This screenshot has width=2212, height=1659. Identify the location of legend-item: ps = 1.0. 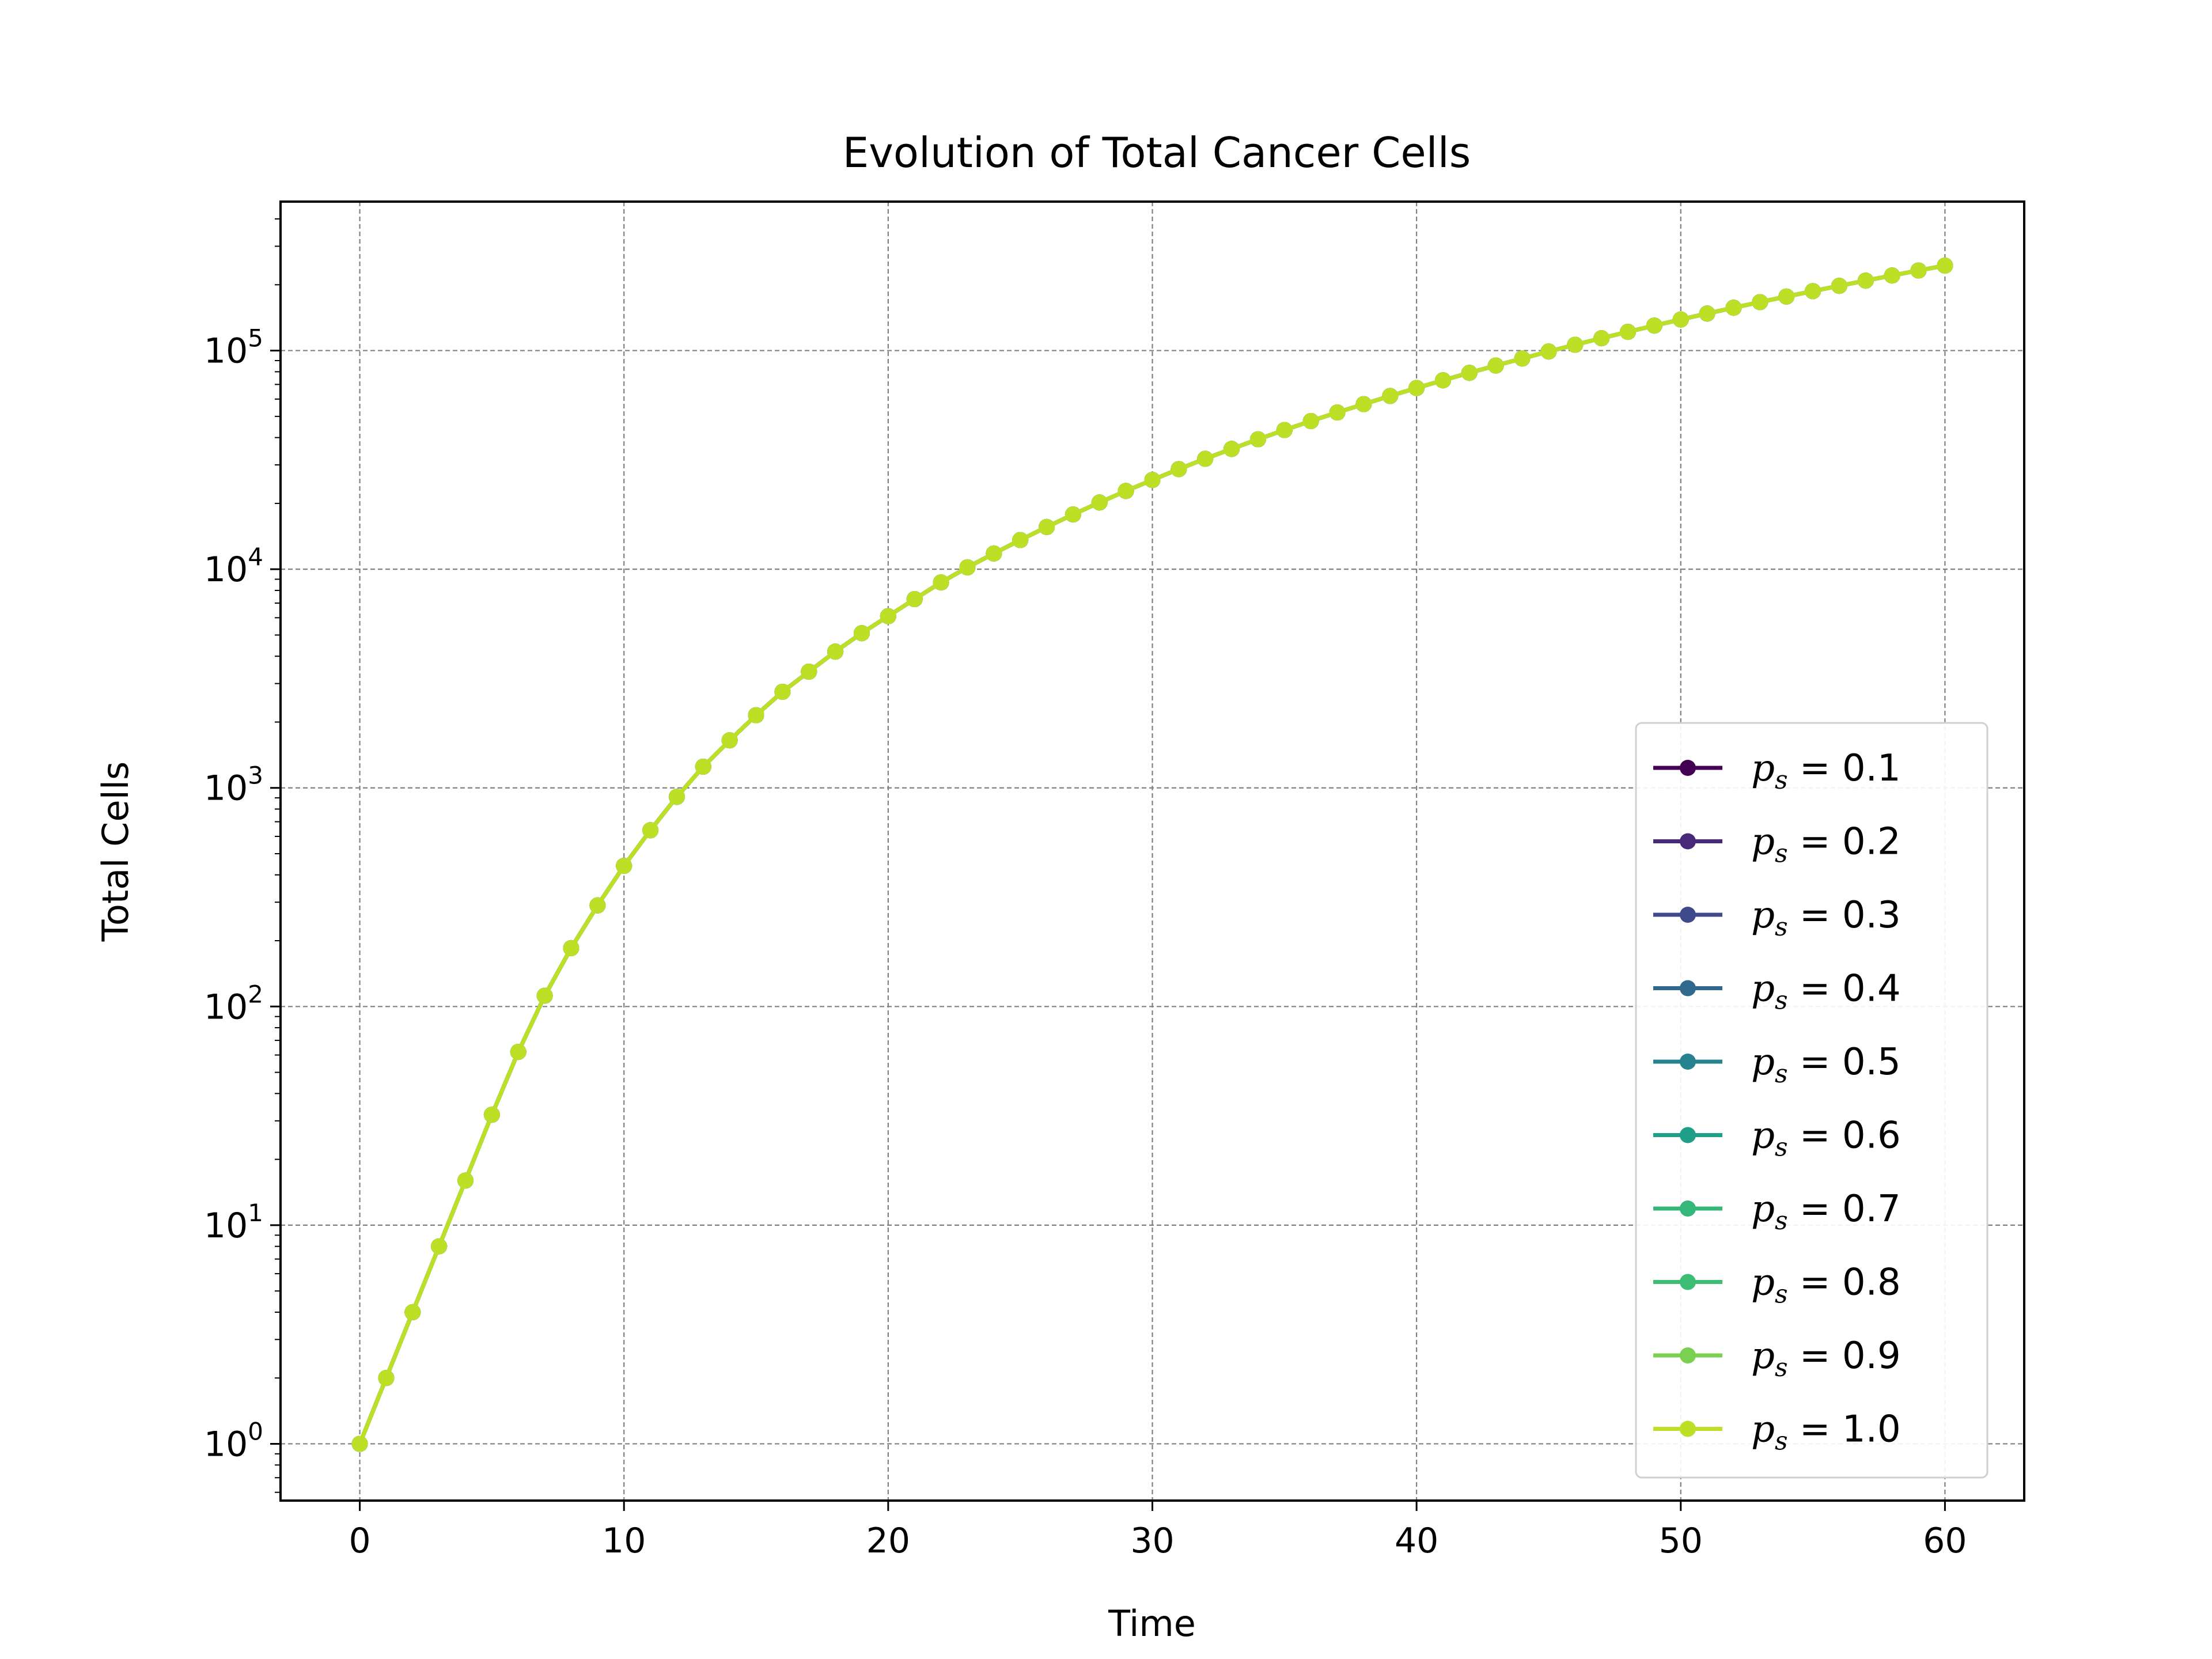
(1777, 1432).